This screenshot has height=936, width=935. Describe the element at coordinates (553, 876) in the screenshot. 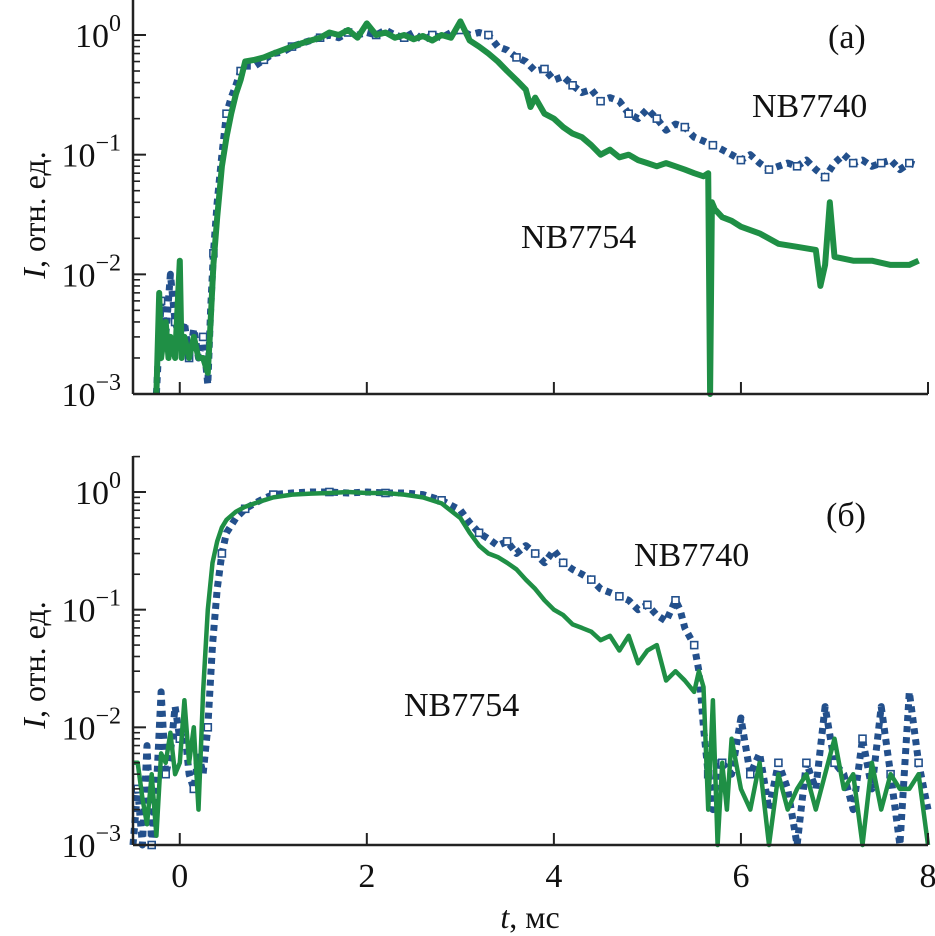

I see `x-tick-label: 4` at that location.